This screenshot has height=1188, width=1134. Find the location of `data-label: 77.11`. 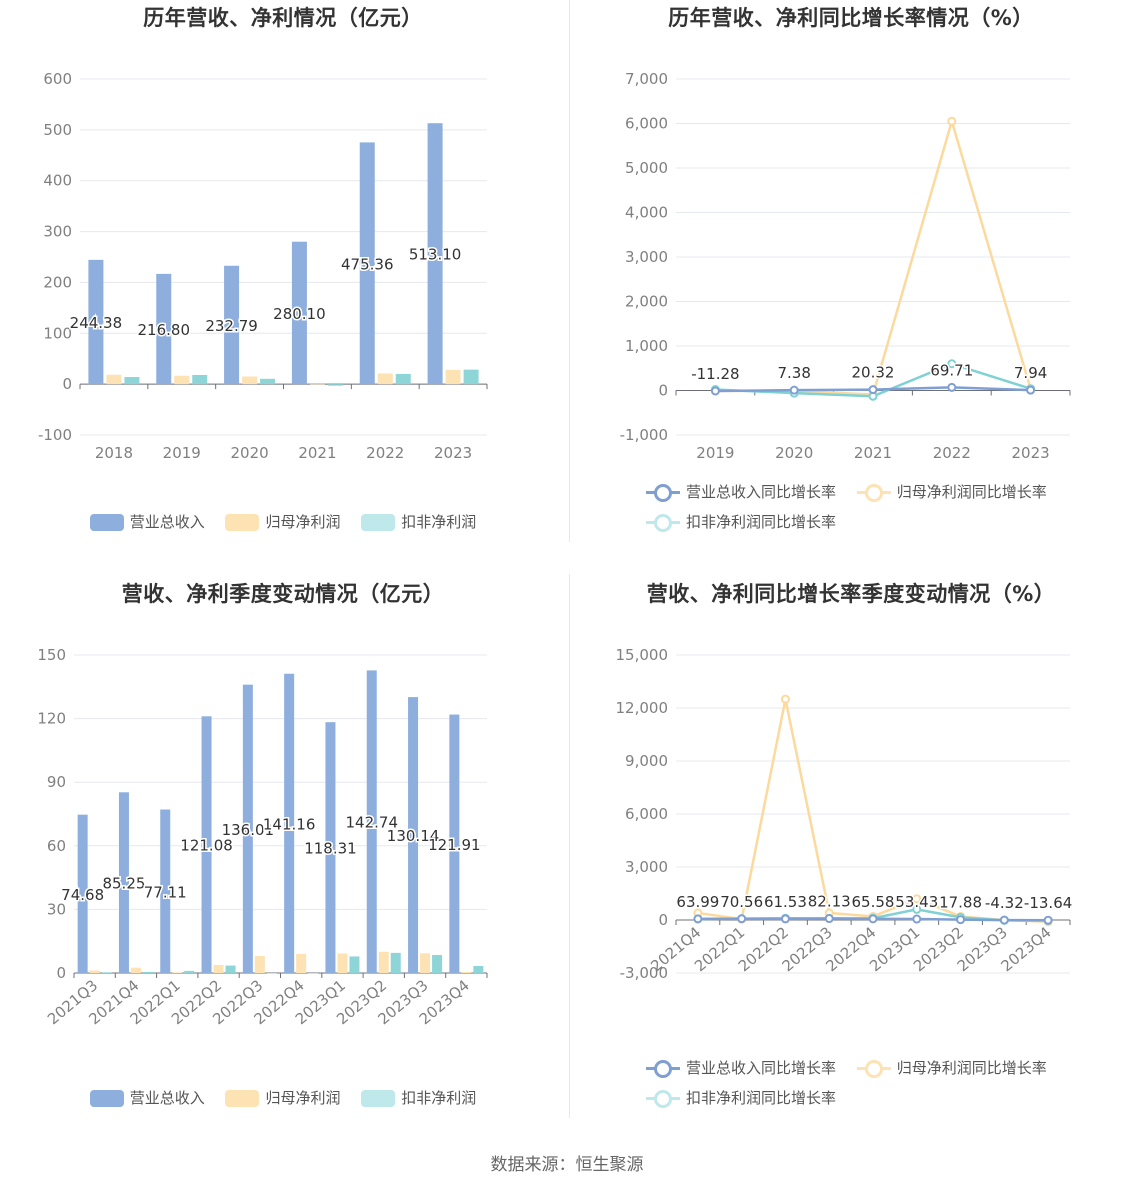

data-label: 77.11 is located at coordinates (165, 892).